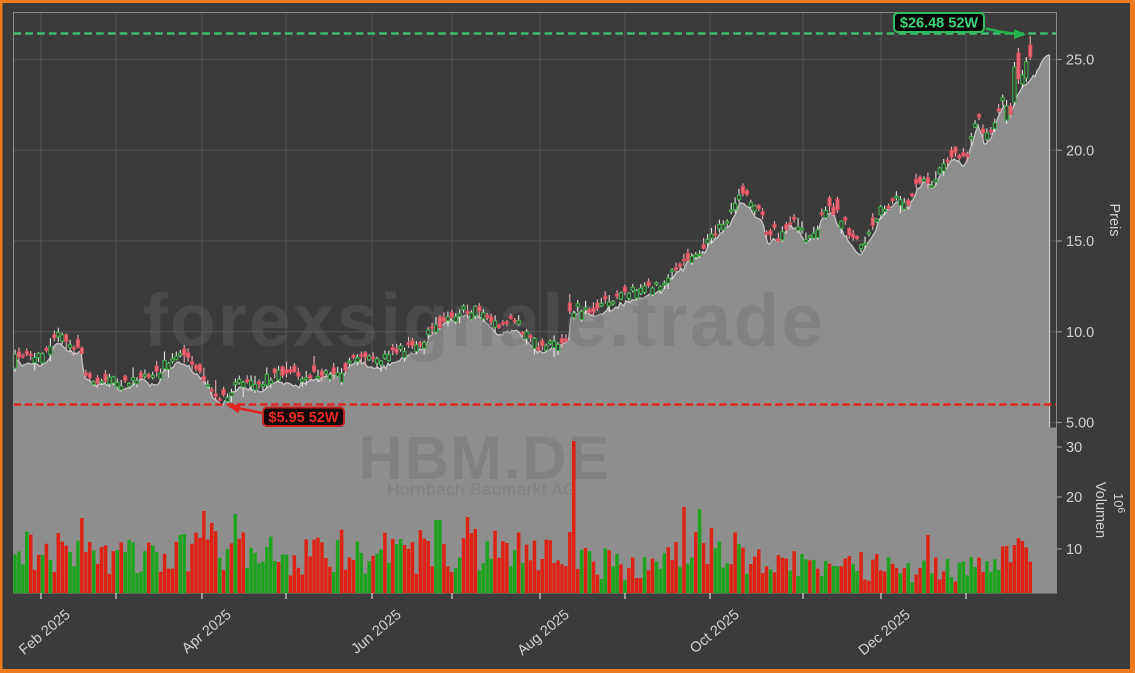 Image resolution: width=1135 pixels, height=673 pixels. What do you see at coordinates (482, 489) in the screenshot?
I see `svg-text: Hornbach Baumarkt AG` at bounding box center [482, 489].